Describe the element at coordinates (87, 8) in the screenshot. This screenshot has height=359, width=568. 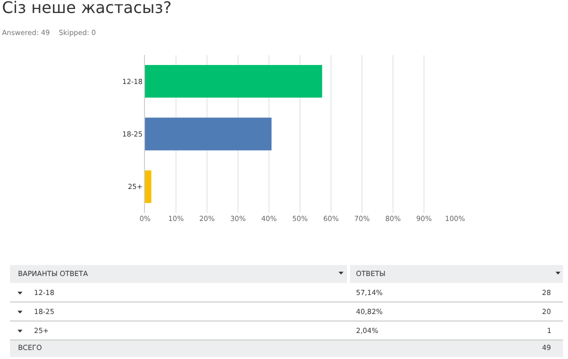
I see `chart-title: Сіз неше жастасыз?` at that location.